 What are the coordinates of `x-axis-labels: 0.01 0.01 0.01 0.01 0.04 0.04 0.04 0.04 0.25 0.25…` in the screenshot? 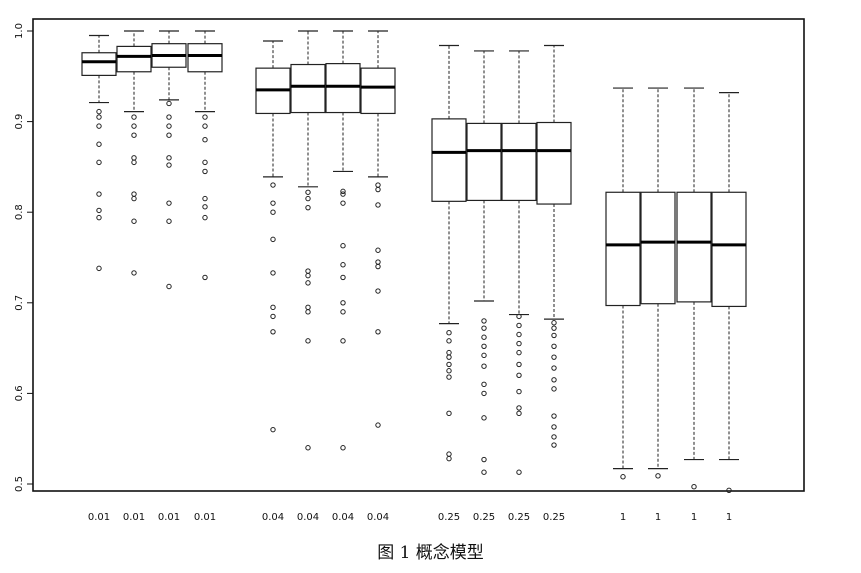 It's located at (410, 517).